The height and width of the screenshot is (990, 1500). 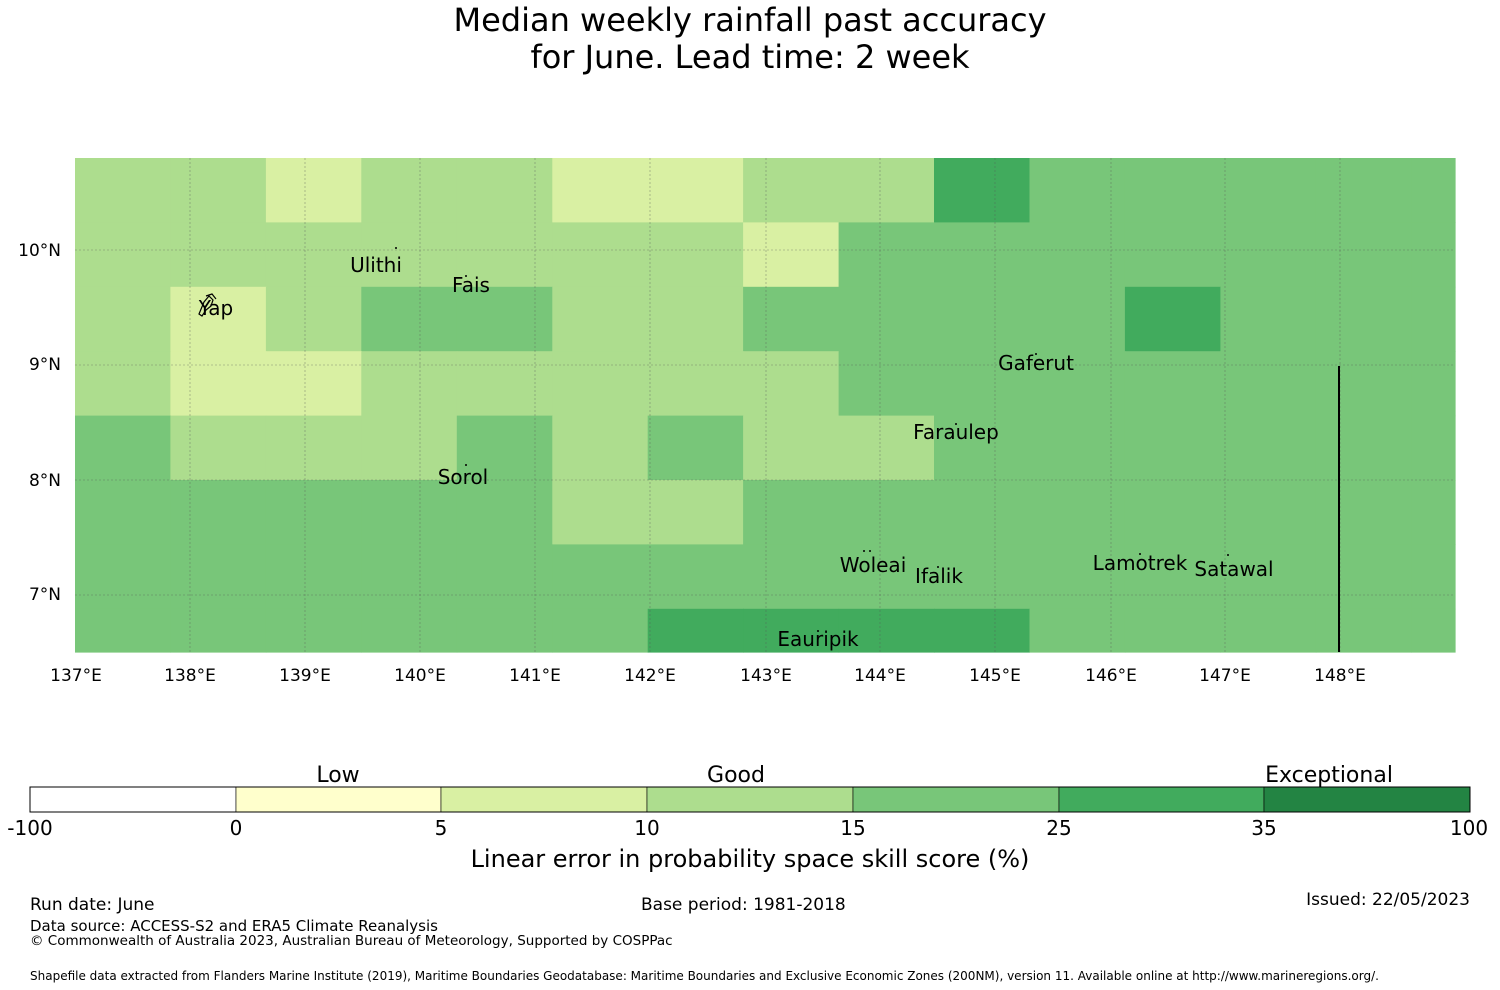 I want to click on colorbar-segments, so click(x=750, y=799).